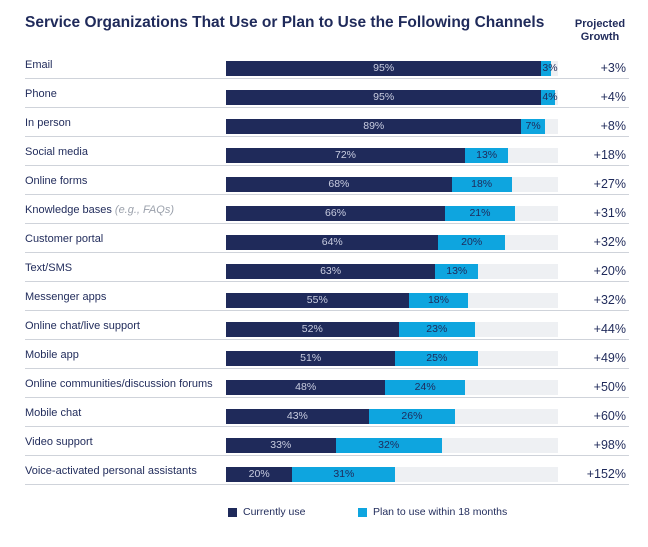 The height and width of the screenshot is (547, 648). I want to click on value-label-plan-to-use: 23%, so click(437, 329).